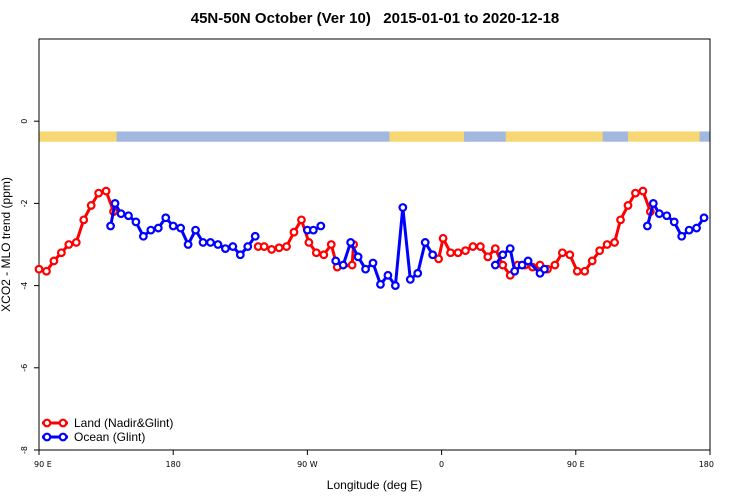 The image size is (750, 500). I want to click on y-tick-label: -8, so click(24, 450).